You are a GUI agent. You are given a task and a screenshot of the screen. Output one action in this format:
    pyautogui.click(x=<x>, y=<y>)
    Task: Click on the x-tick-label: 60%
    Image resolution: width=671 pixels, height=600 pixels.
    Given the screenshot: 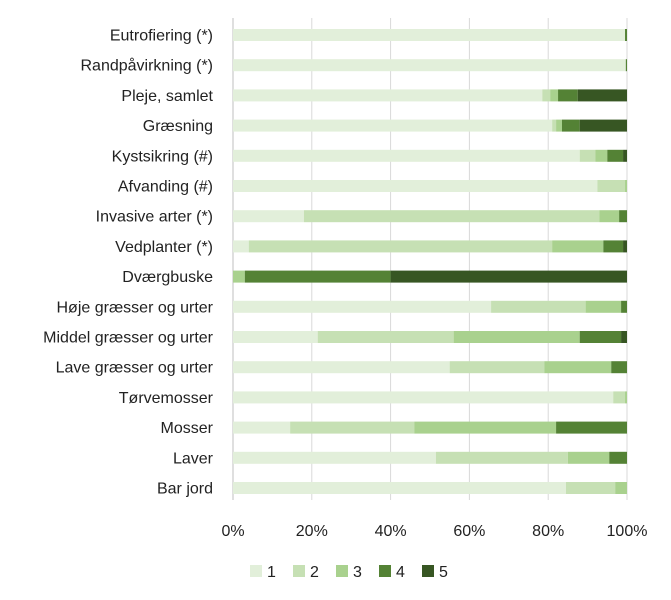 What is the action you would take?
    pyautogui.click(x=469, y=531)
    